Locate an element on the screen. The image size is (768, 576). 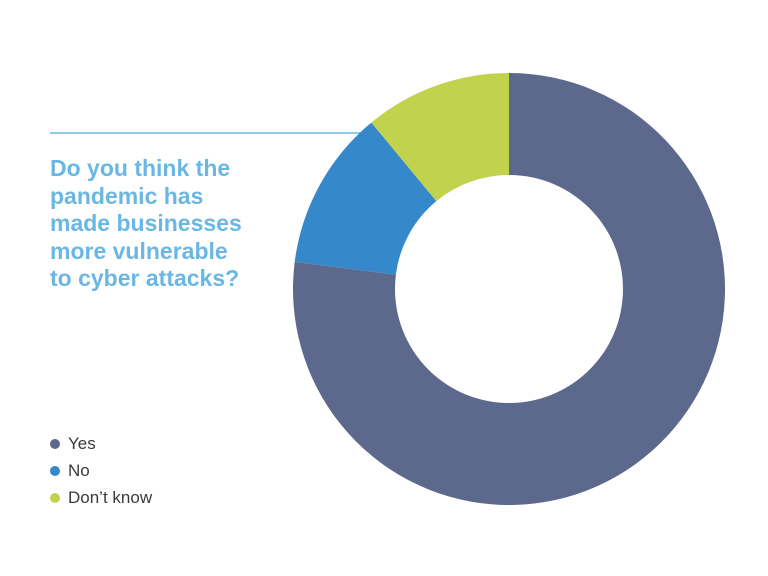
legend-item-no: No is located at coordinates (101, 470).